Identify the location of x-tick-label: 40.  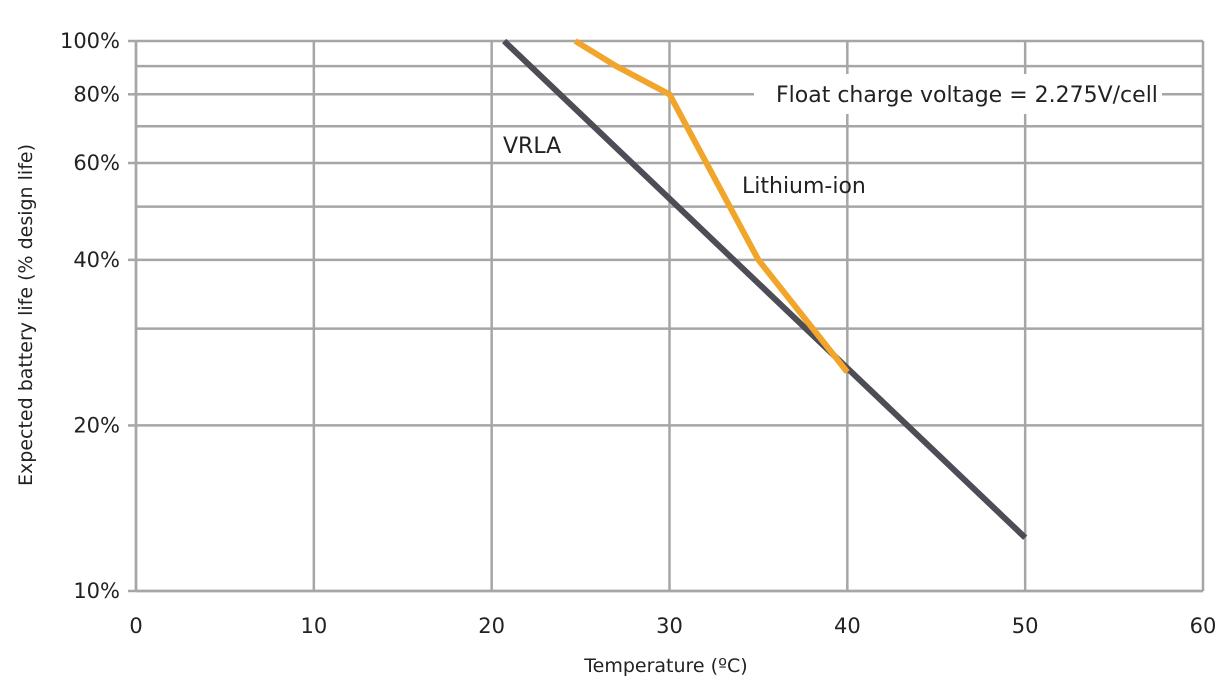
(847, 626).